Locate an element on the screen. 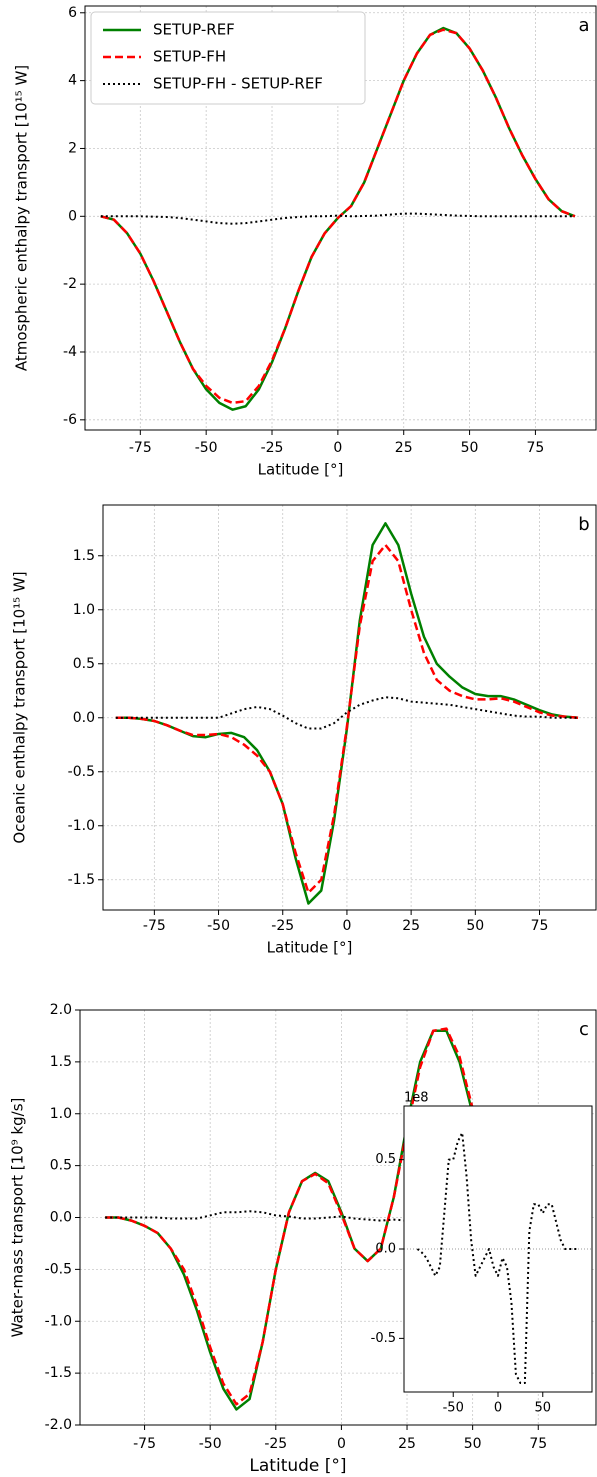 The image size is (597, 1477). panel-label: c is located at coordinates (584, 1029).